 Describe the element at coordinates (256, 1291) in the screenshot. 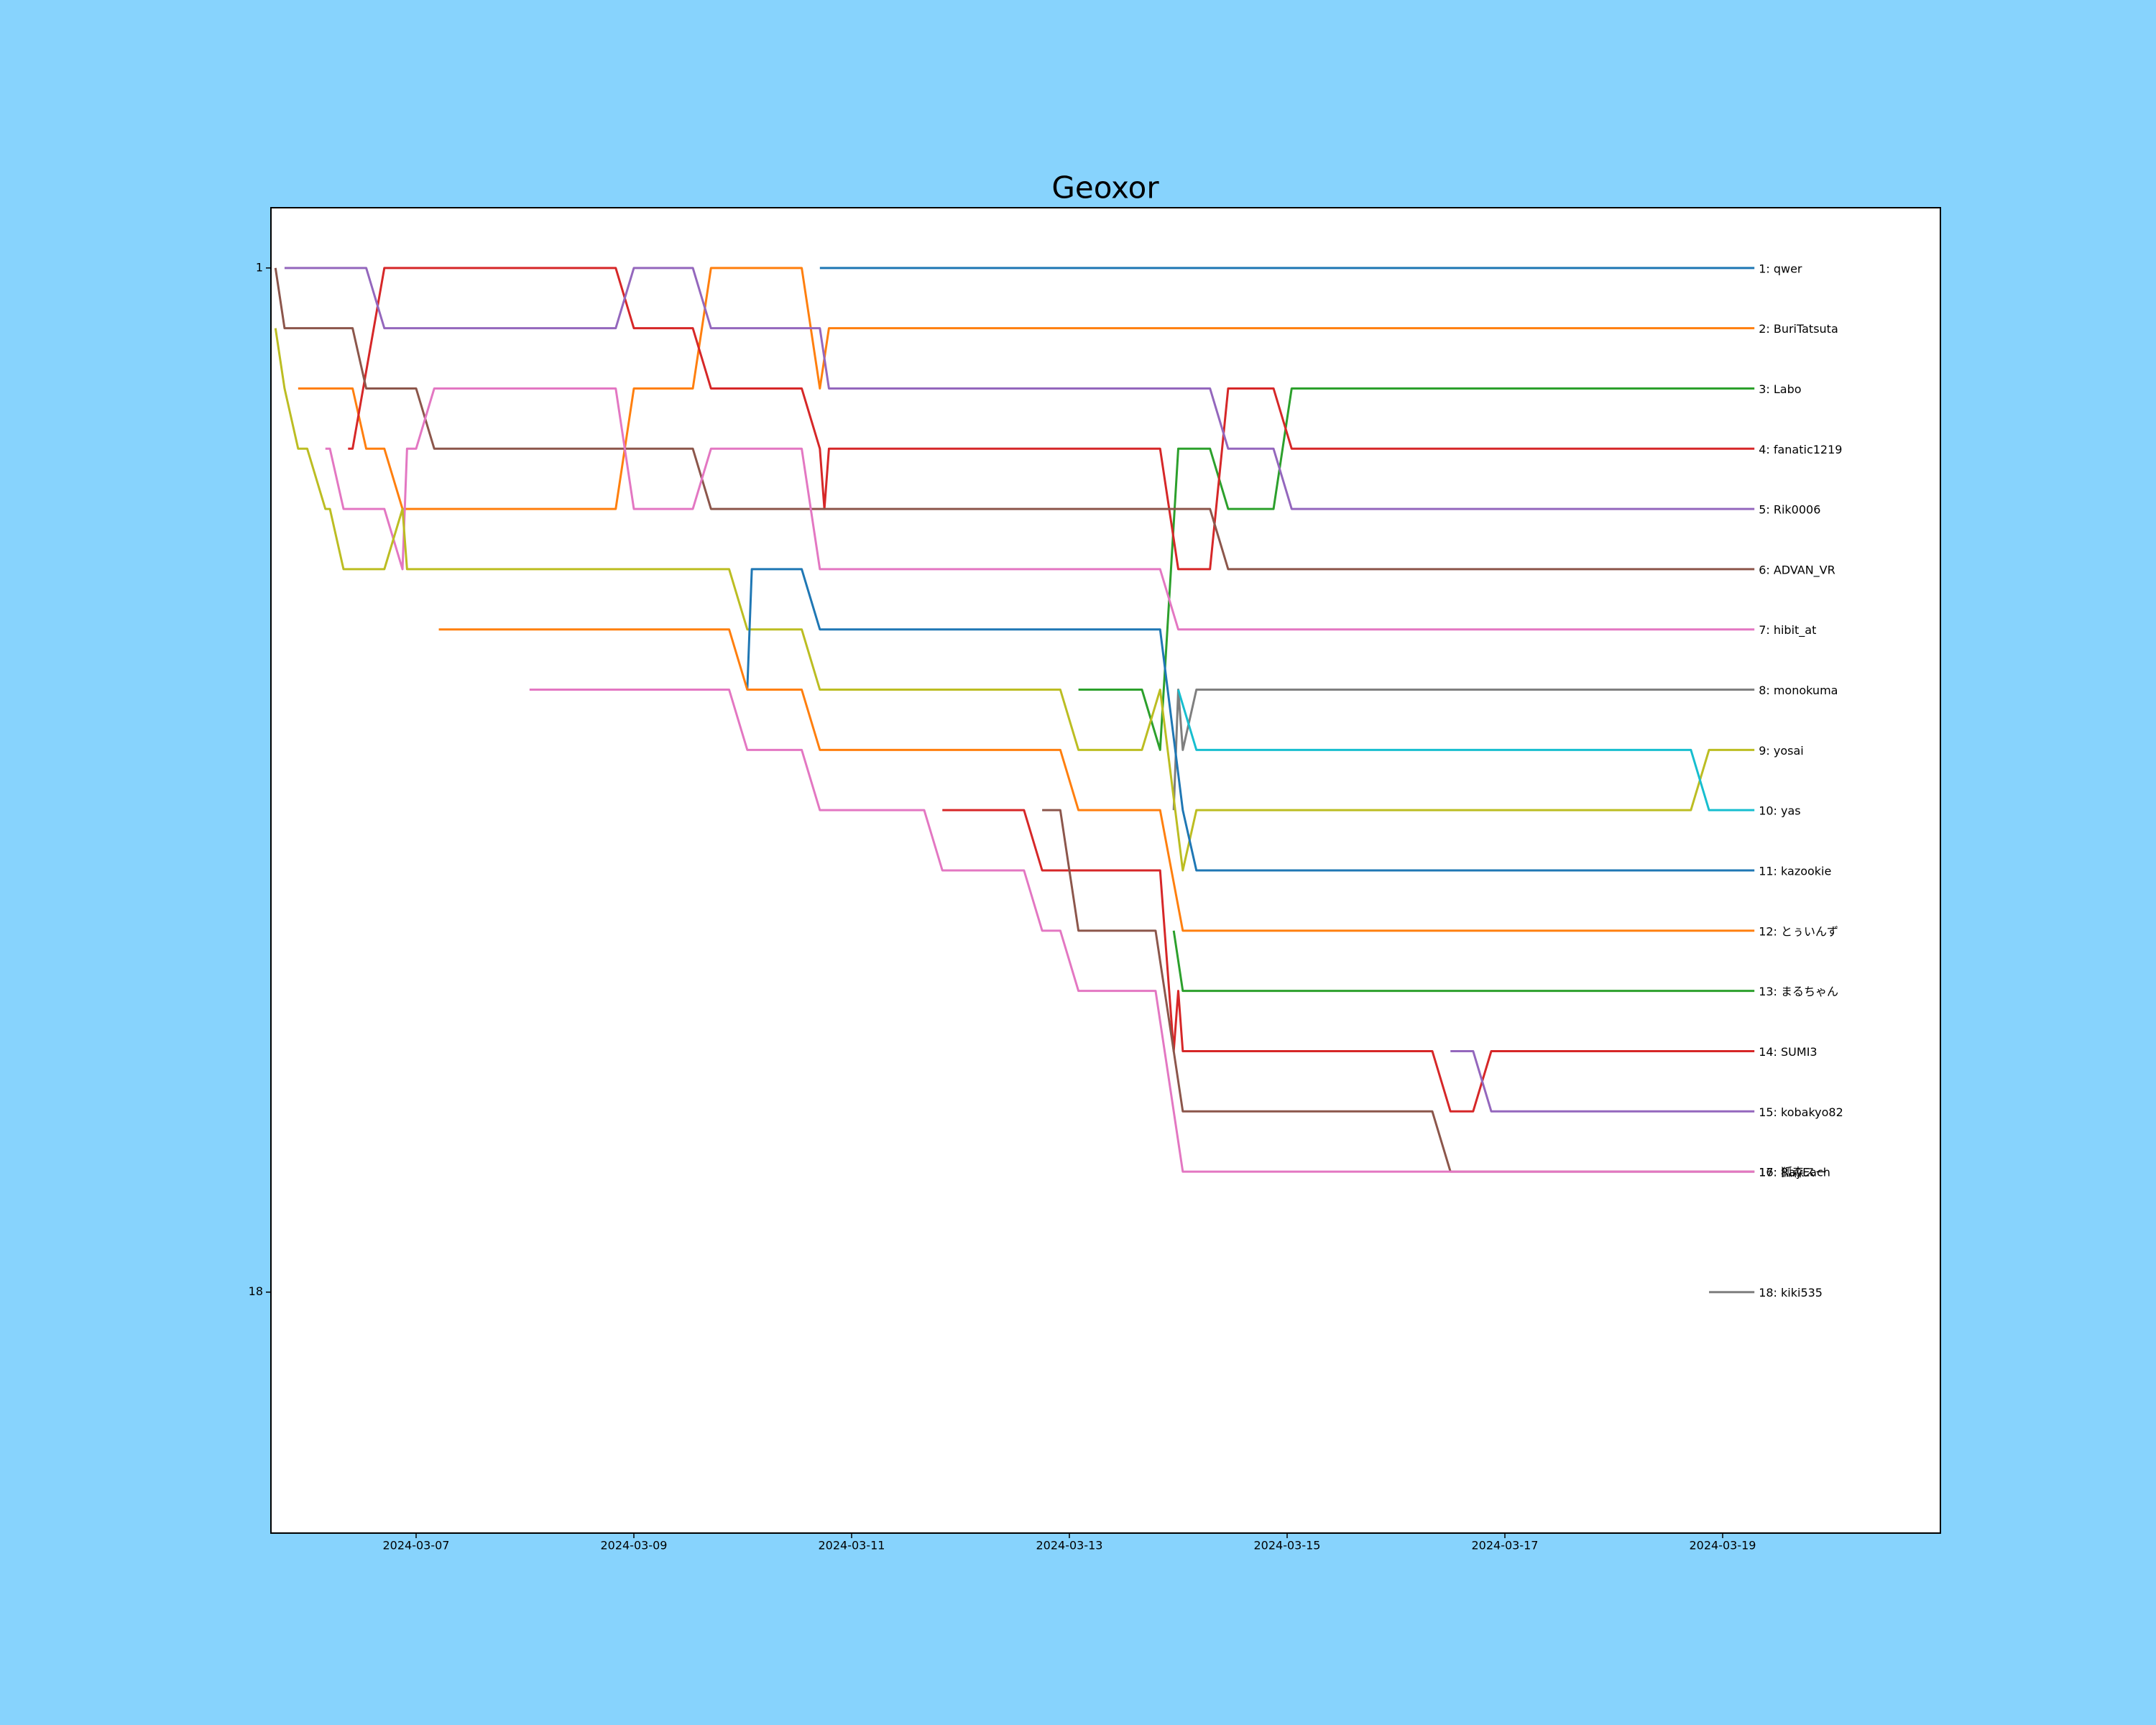

I see `y-tick-label: 18` at that location.